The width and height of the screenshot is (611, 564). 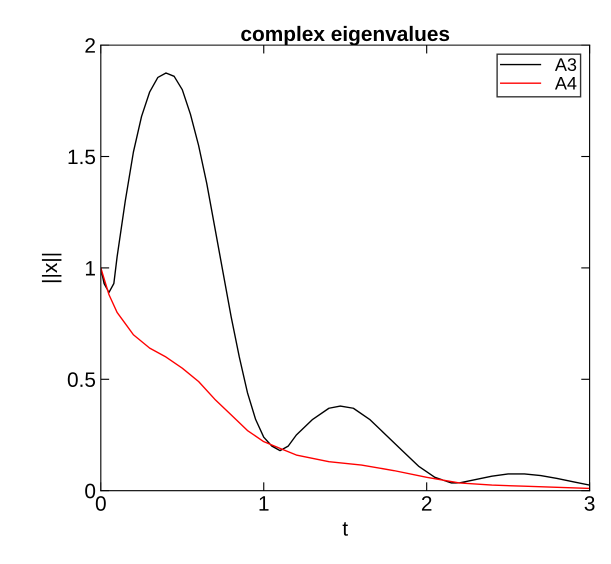 What do you see at coordinates (589, 503) in the screenshot?
I see `x-tick-label: 3` at bounding box center [589, 503].